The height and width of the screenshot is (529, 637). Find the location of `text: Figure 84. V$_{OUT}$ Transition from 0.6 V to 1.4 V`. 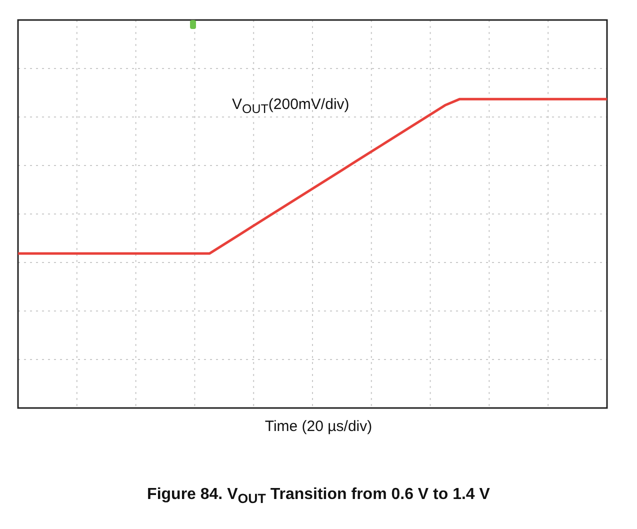

text: Figure 84. V$_{OUT}$ Transition from 0.6 V to 1.4 V is located at coordinates (318, 496).